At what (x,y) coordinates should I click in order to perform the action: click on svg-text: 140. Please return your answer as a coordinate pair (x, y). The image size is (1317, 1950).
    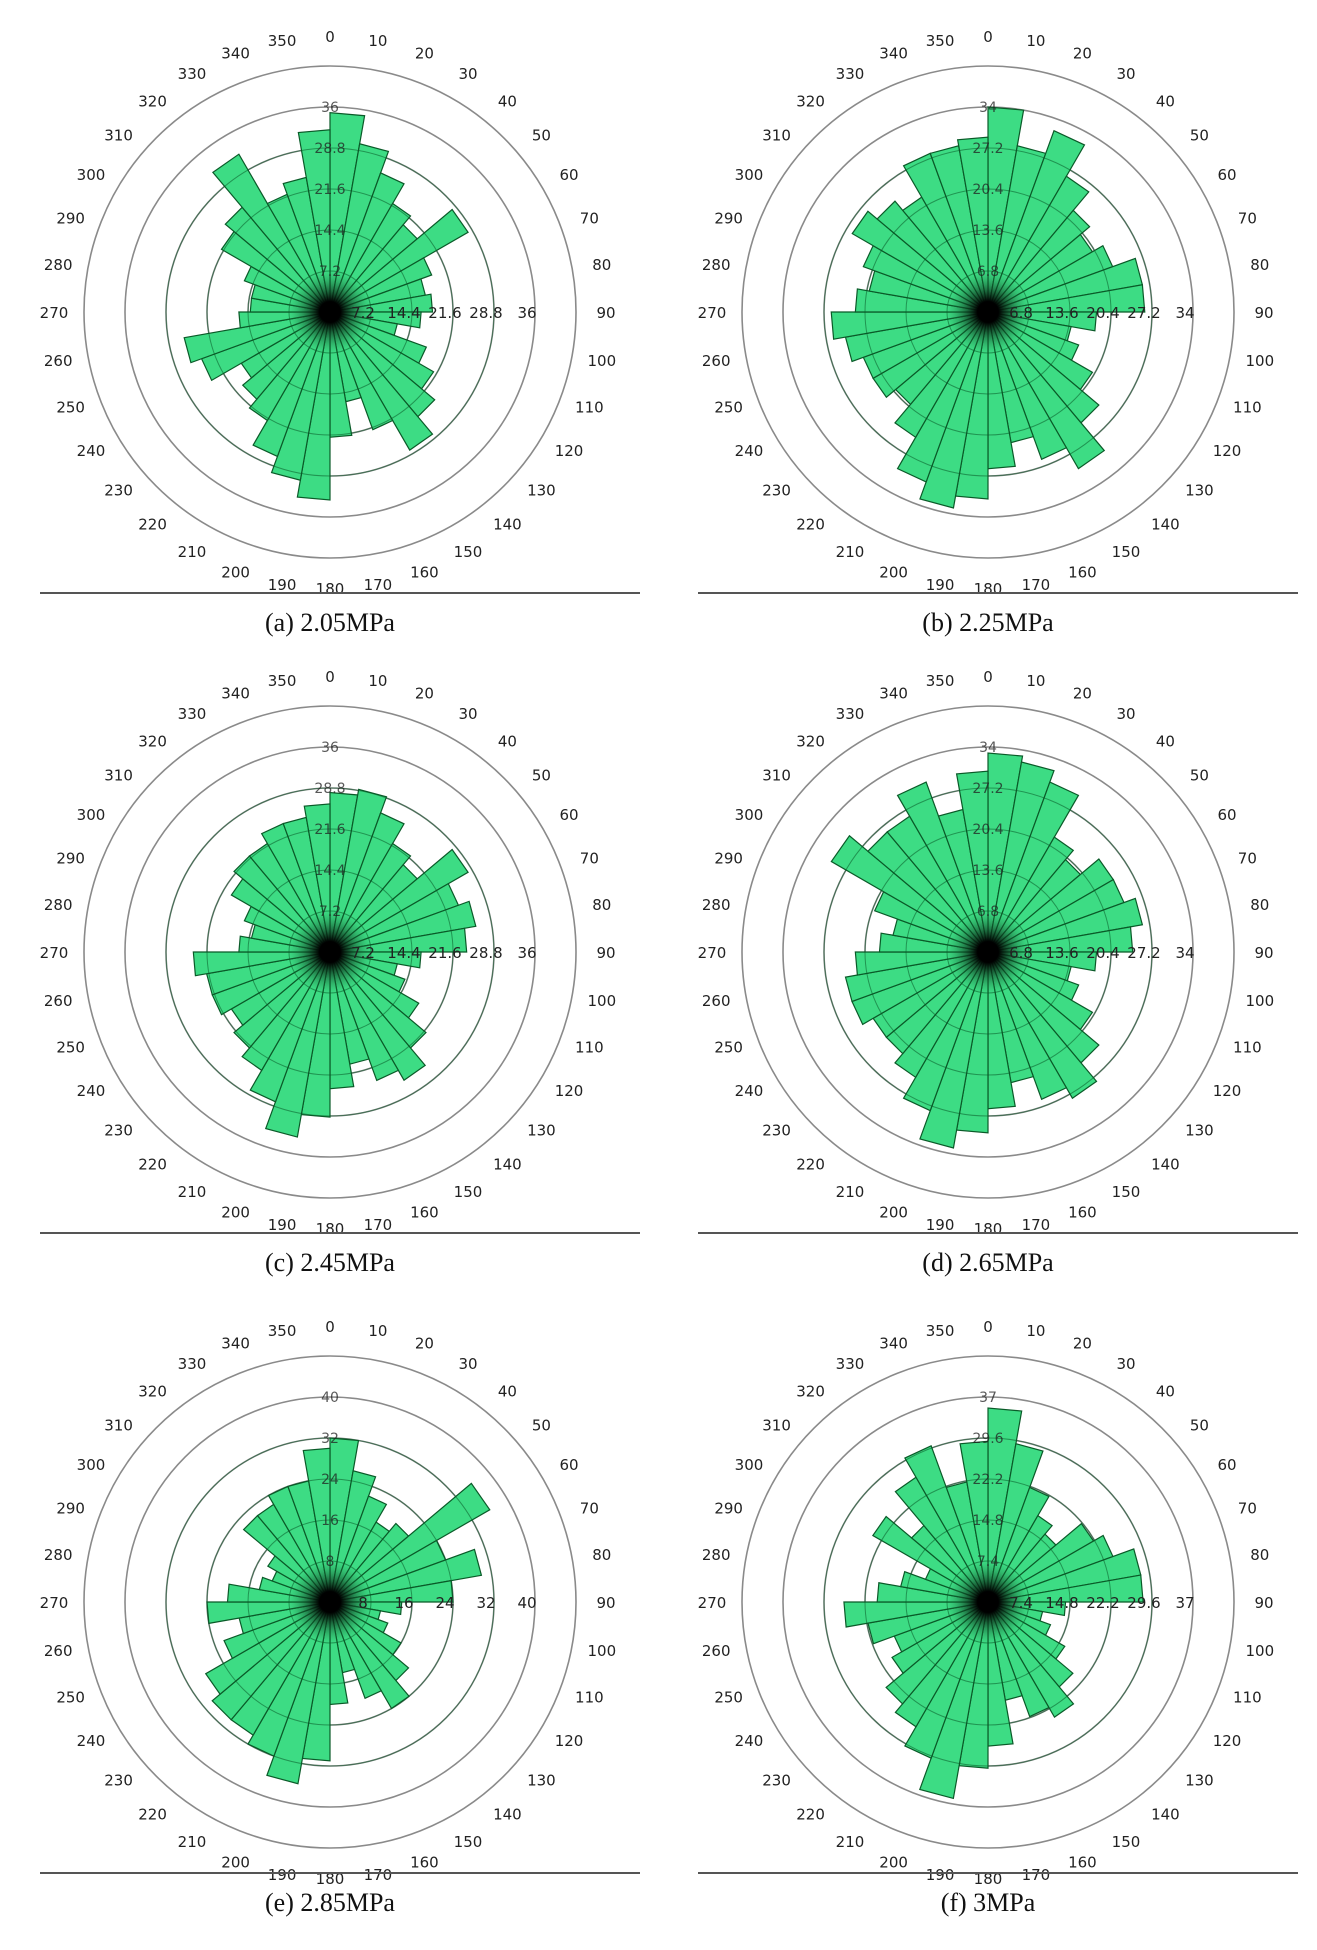
    Looking at the image, I should click on (507, 1814).